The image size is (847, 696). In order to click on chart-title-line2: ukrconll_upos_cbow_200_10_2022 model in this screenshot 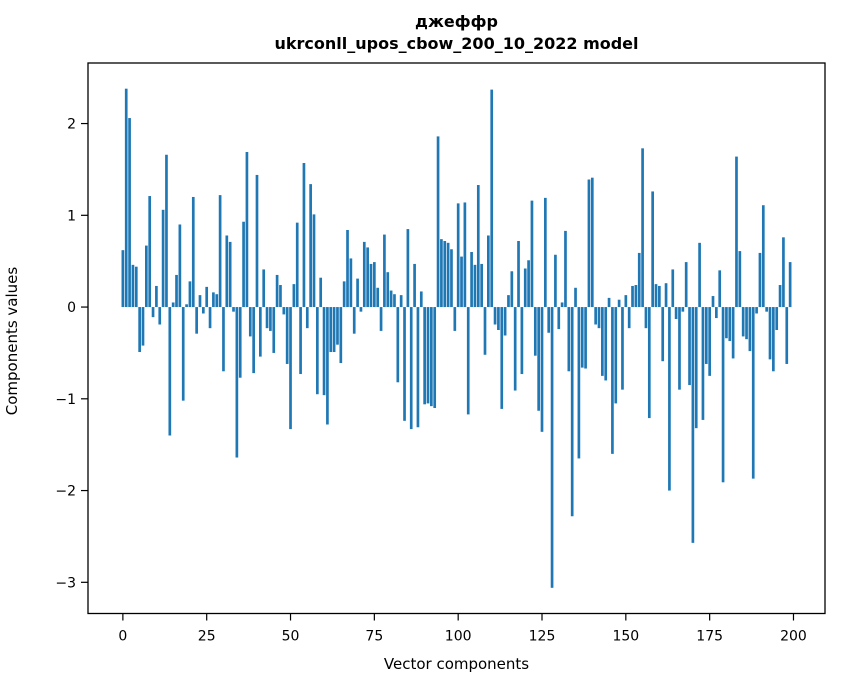, I will do `click(456, 43)`.